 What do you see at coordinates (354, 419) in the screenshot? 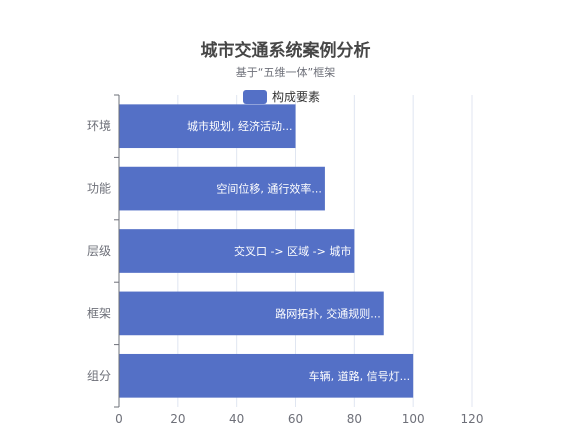
I see `x-tick-label: 80` at bounding box center [354, 419].